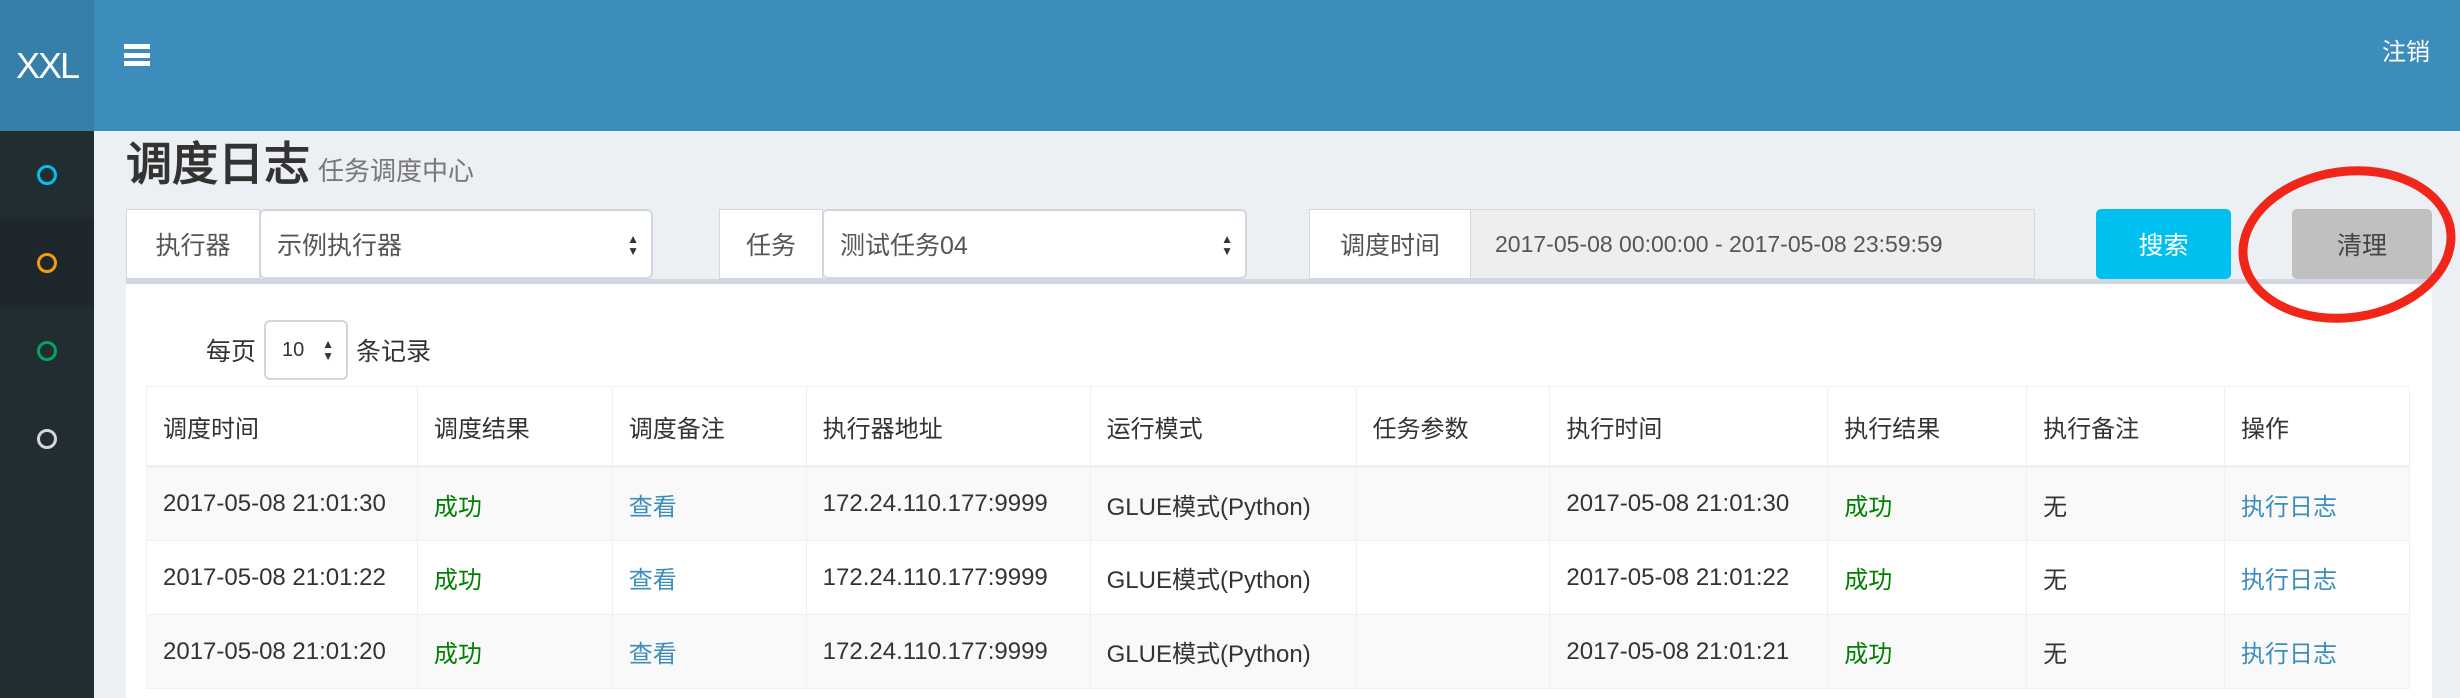  What do you see at coordinates (2163, 244) in the screenshot?
I see `search-button: 搜索` at bounding box center [2163, 244].